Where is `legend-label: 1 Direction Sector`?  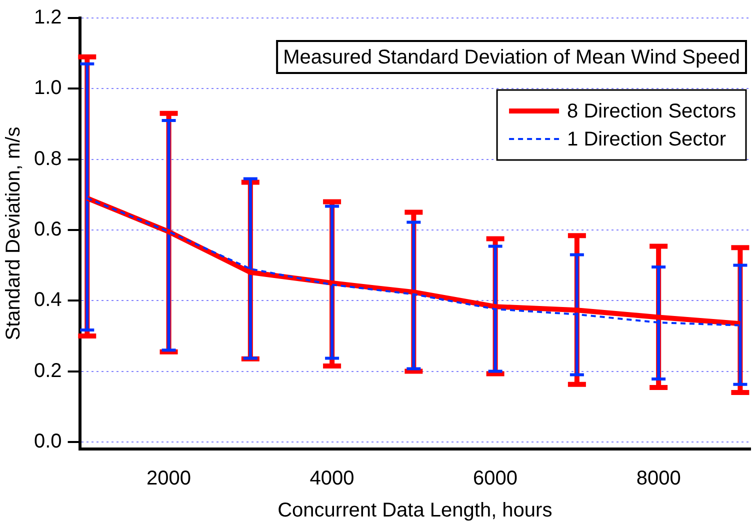
legend-label: 1 Direction Sector is located at coordinates (646, 139).